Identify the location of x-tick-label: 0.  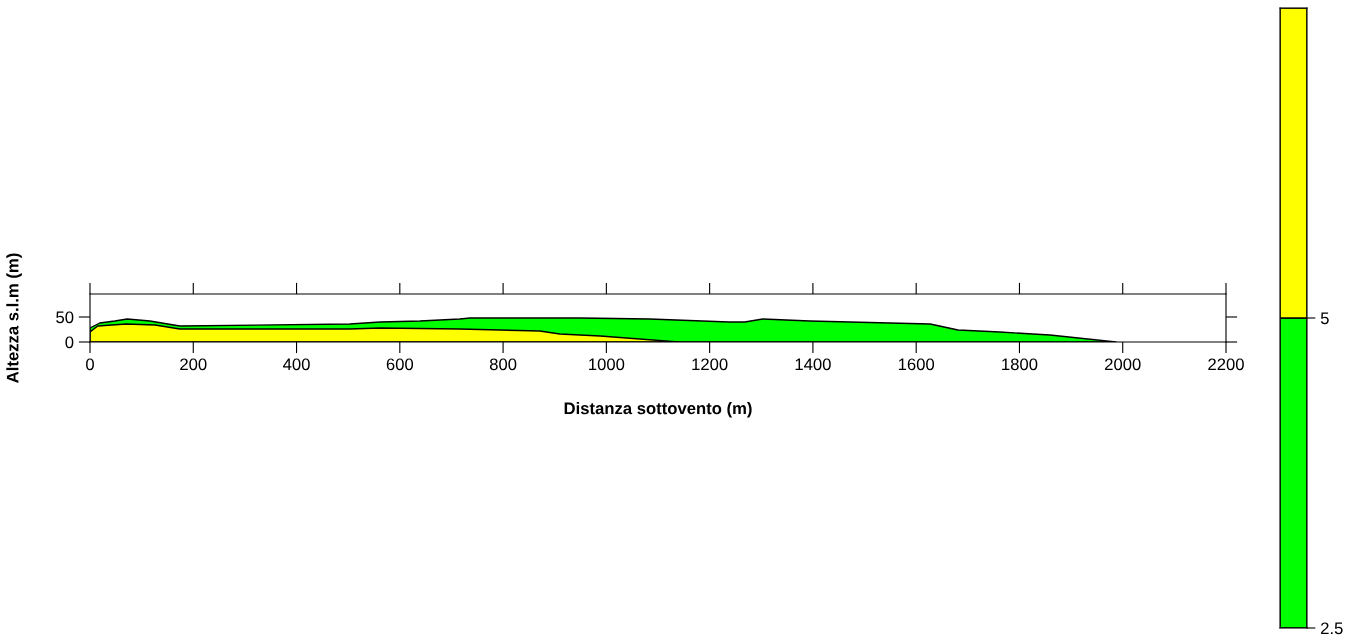
(90, 364).